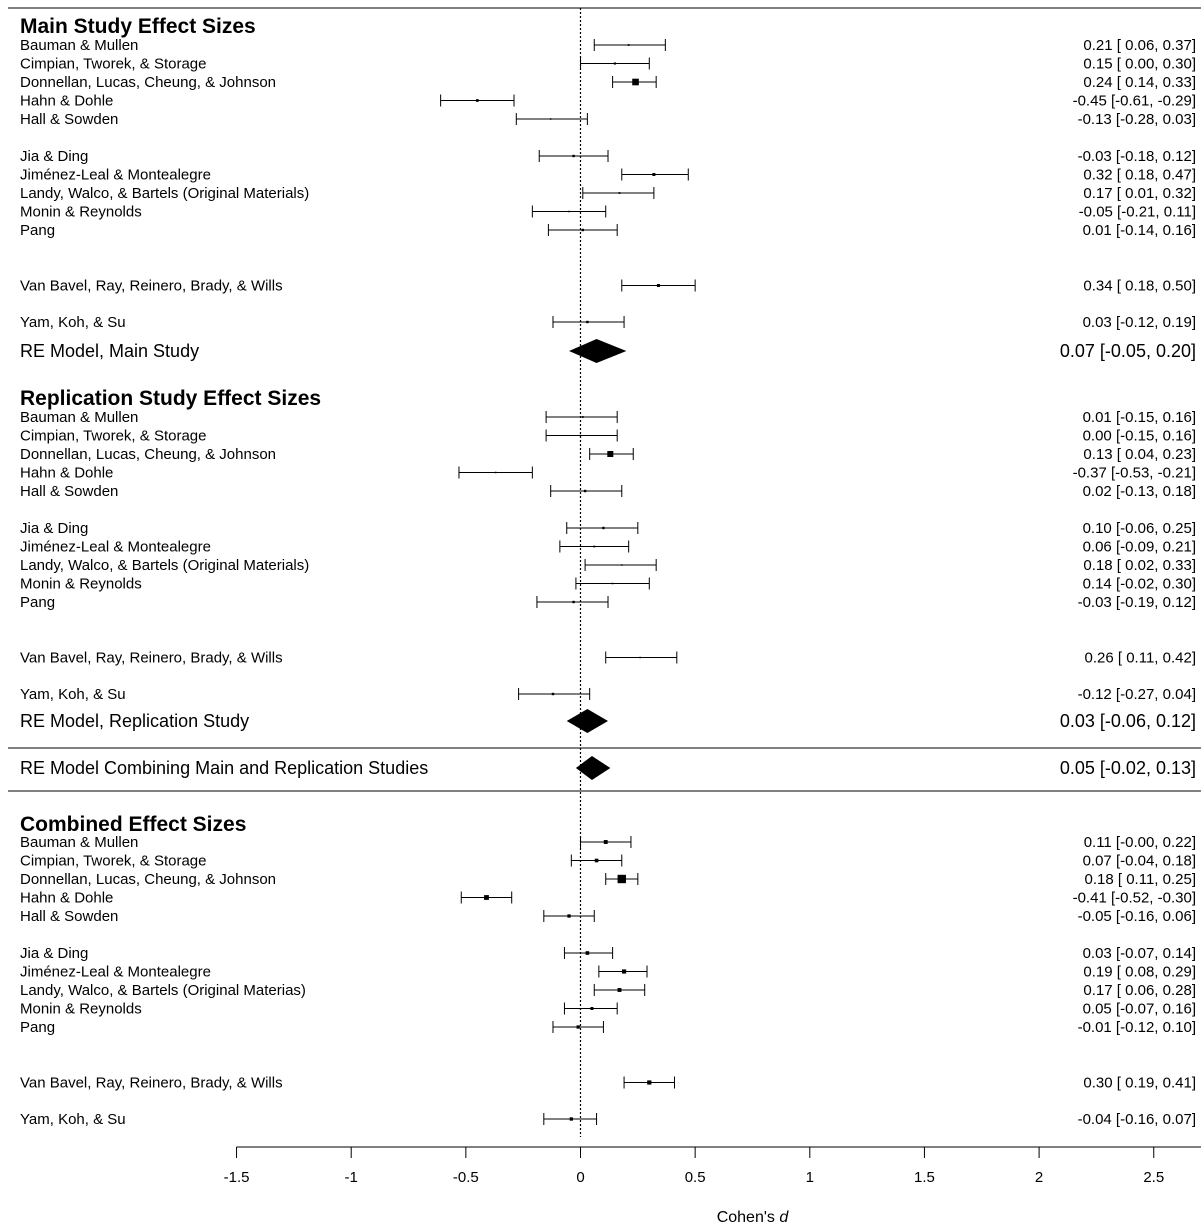 This screenshot has height=1228, width=1201. I want to click on main-section-study-6-label: Jiménez-Leal & Montealegre, so click(115, 175).